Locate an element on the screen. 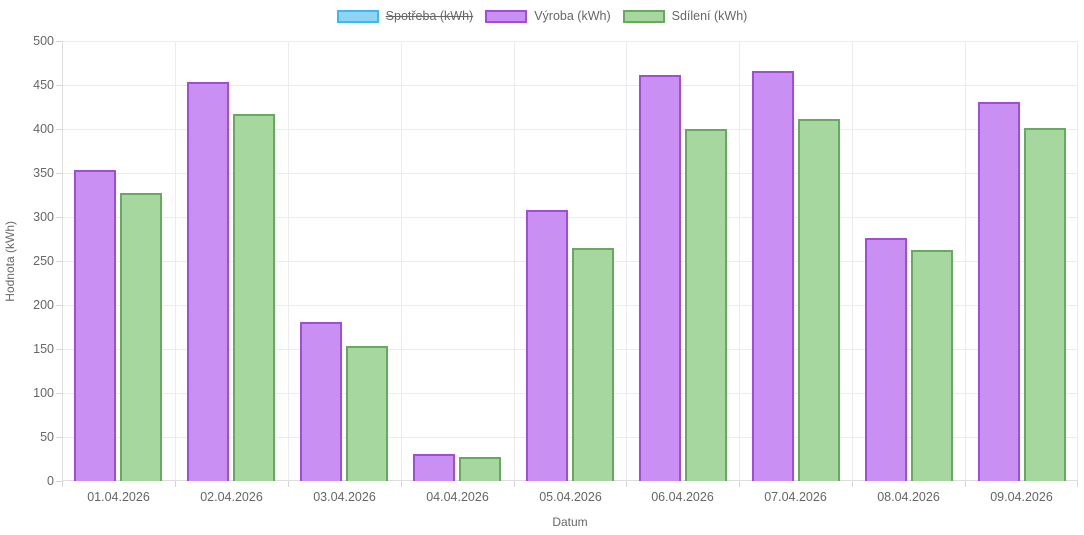  legend-item-3: Sdílení (kWh) is located at coordinates (685, 16).